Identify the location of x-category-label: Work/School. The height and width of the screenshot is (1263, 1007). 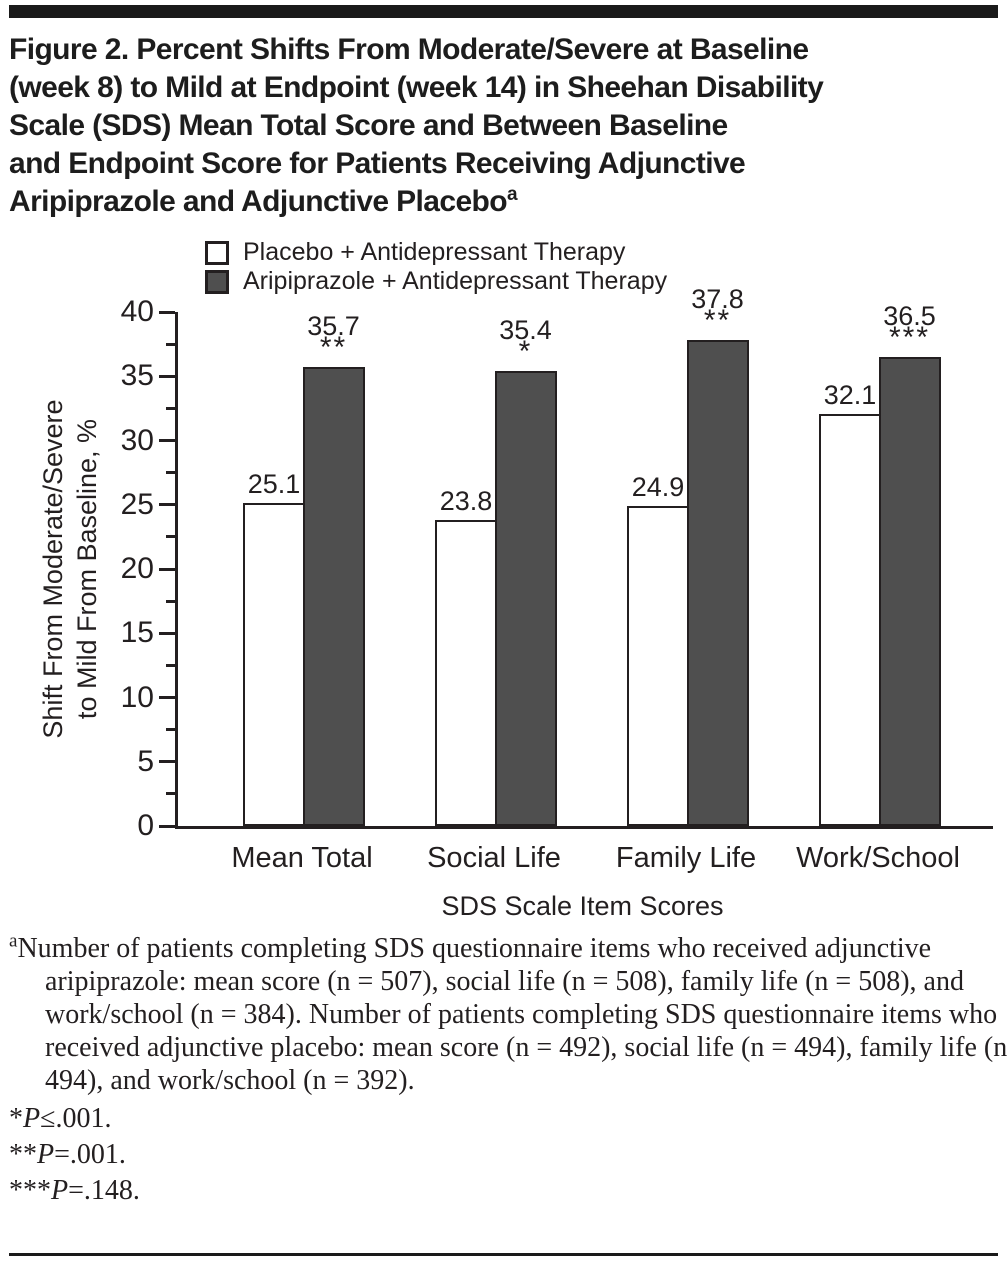
(878, 858).